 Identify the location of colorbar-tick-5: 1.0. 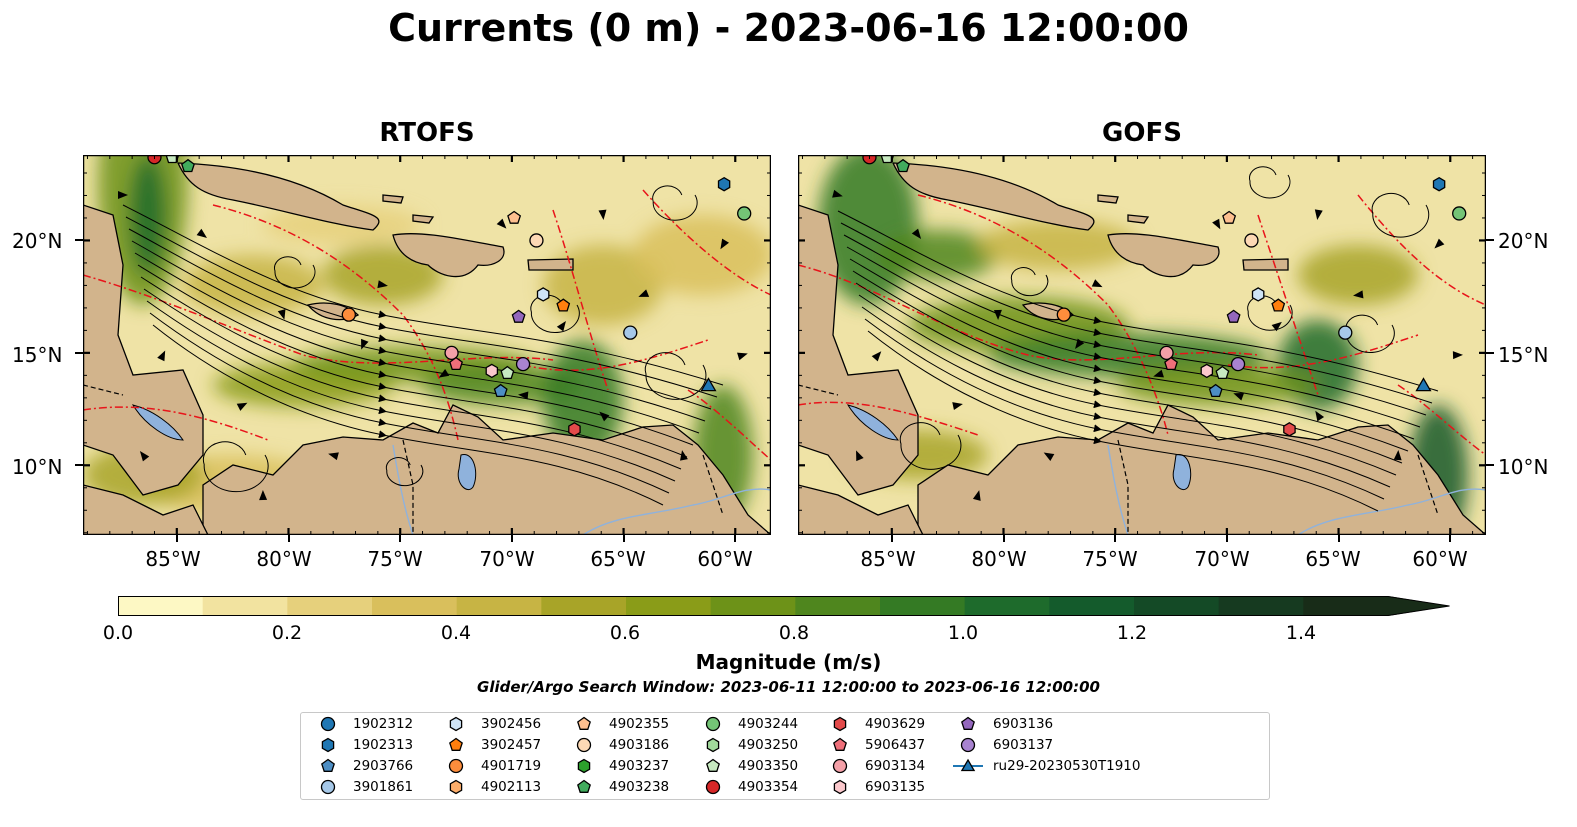
(963, 633).